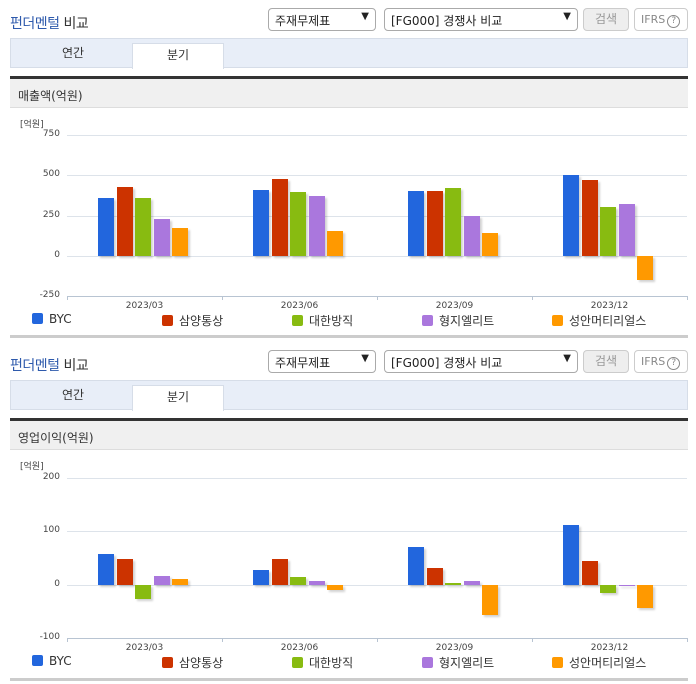 This screenshot has width=696, height=684. Describe the element at coordinates (608, 663) in the screenshot. I see `legend-label: 성안머티리얼스` at that location.